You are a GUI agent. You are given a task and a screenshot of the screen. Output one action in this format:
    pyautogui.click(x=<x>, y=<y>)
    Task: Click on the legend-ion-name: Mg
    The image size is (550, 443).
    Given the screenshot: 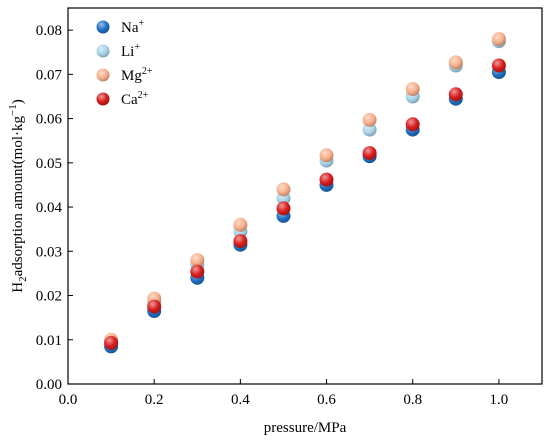 What is the action you would take?
    pyautogui.click(x=131, y=76)
    